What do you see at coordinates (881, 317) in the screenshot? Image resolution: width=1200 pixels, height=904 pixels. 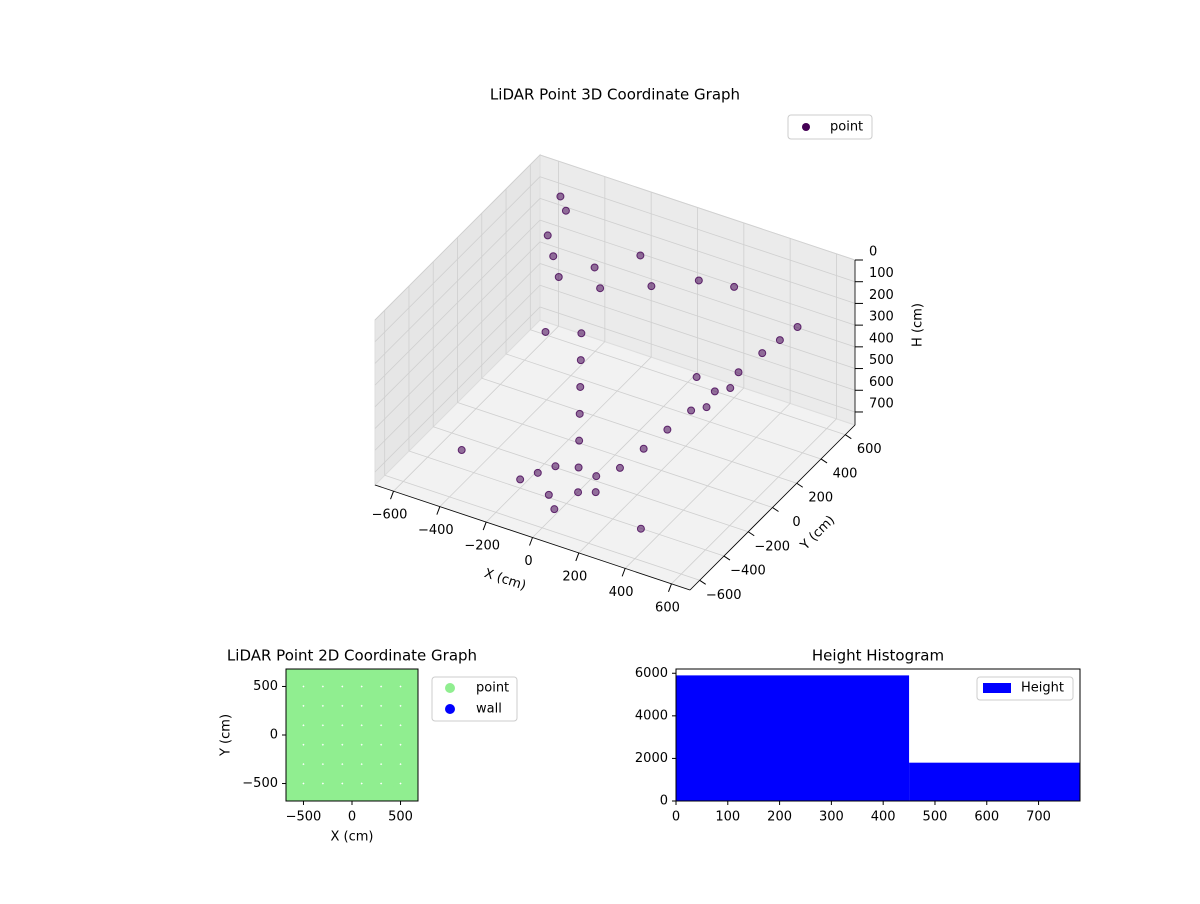 I see `z-tick-label: 300` at bounding box center [881, 317].